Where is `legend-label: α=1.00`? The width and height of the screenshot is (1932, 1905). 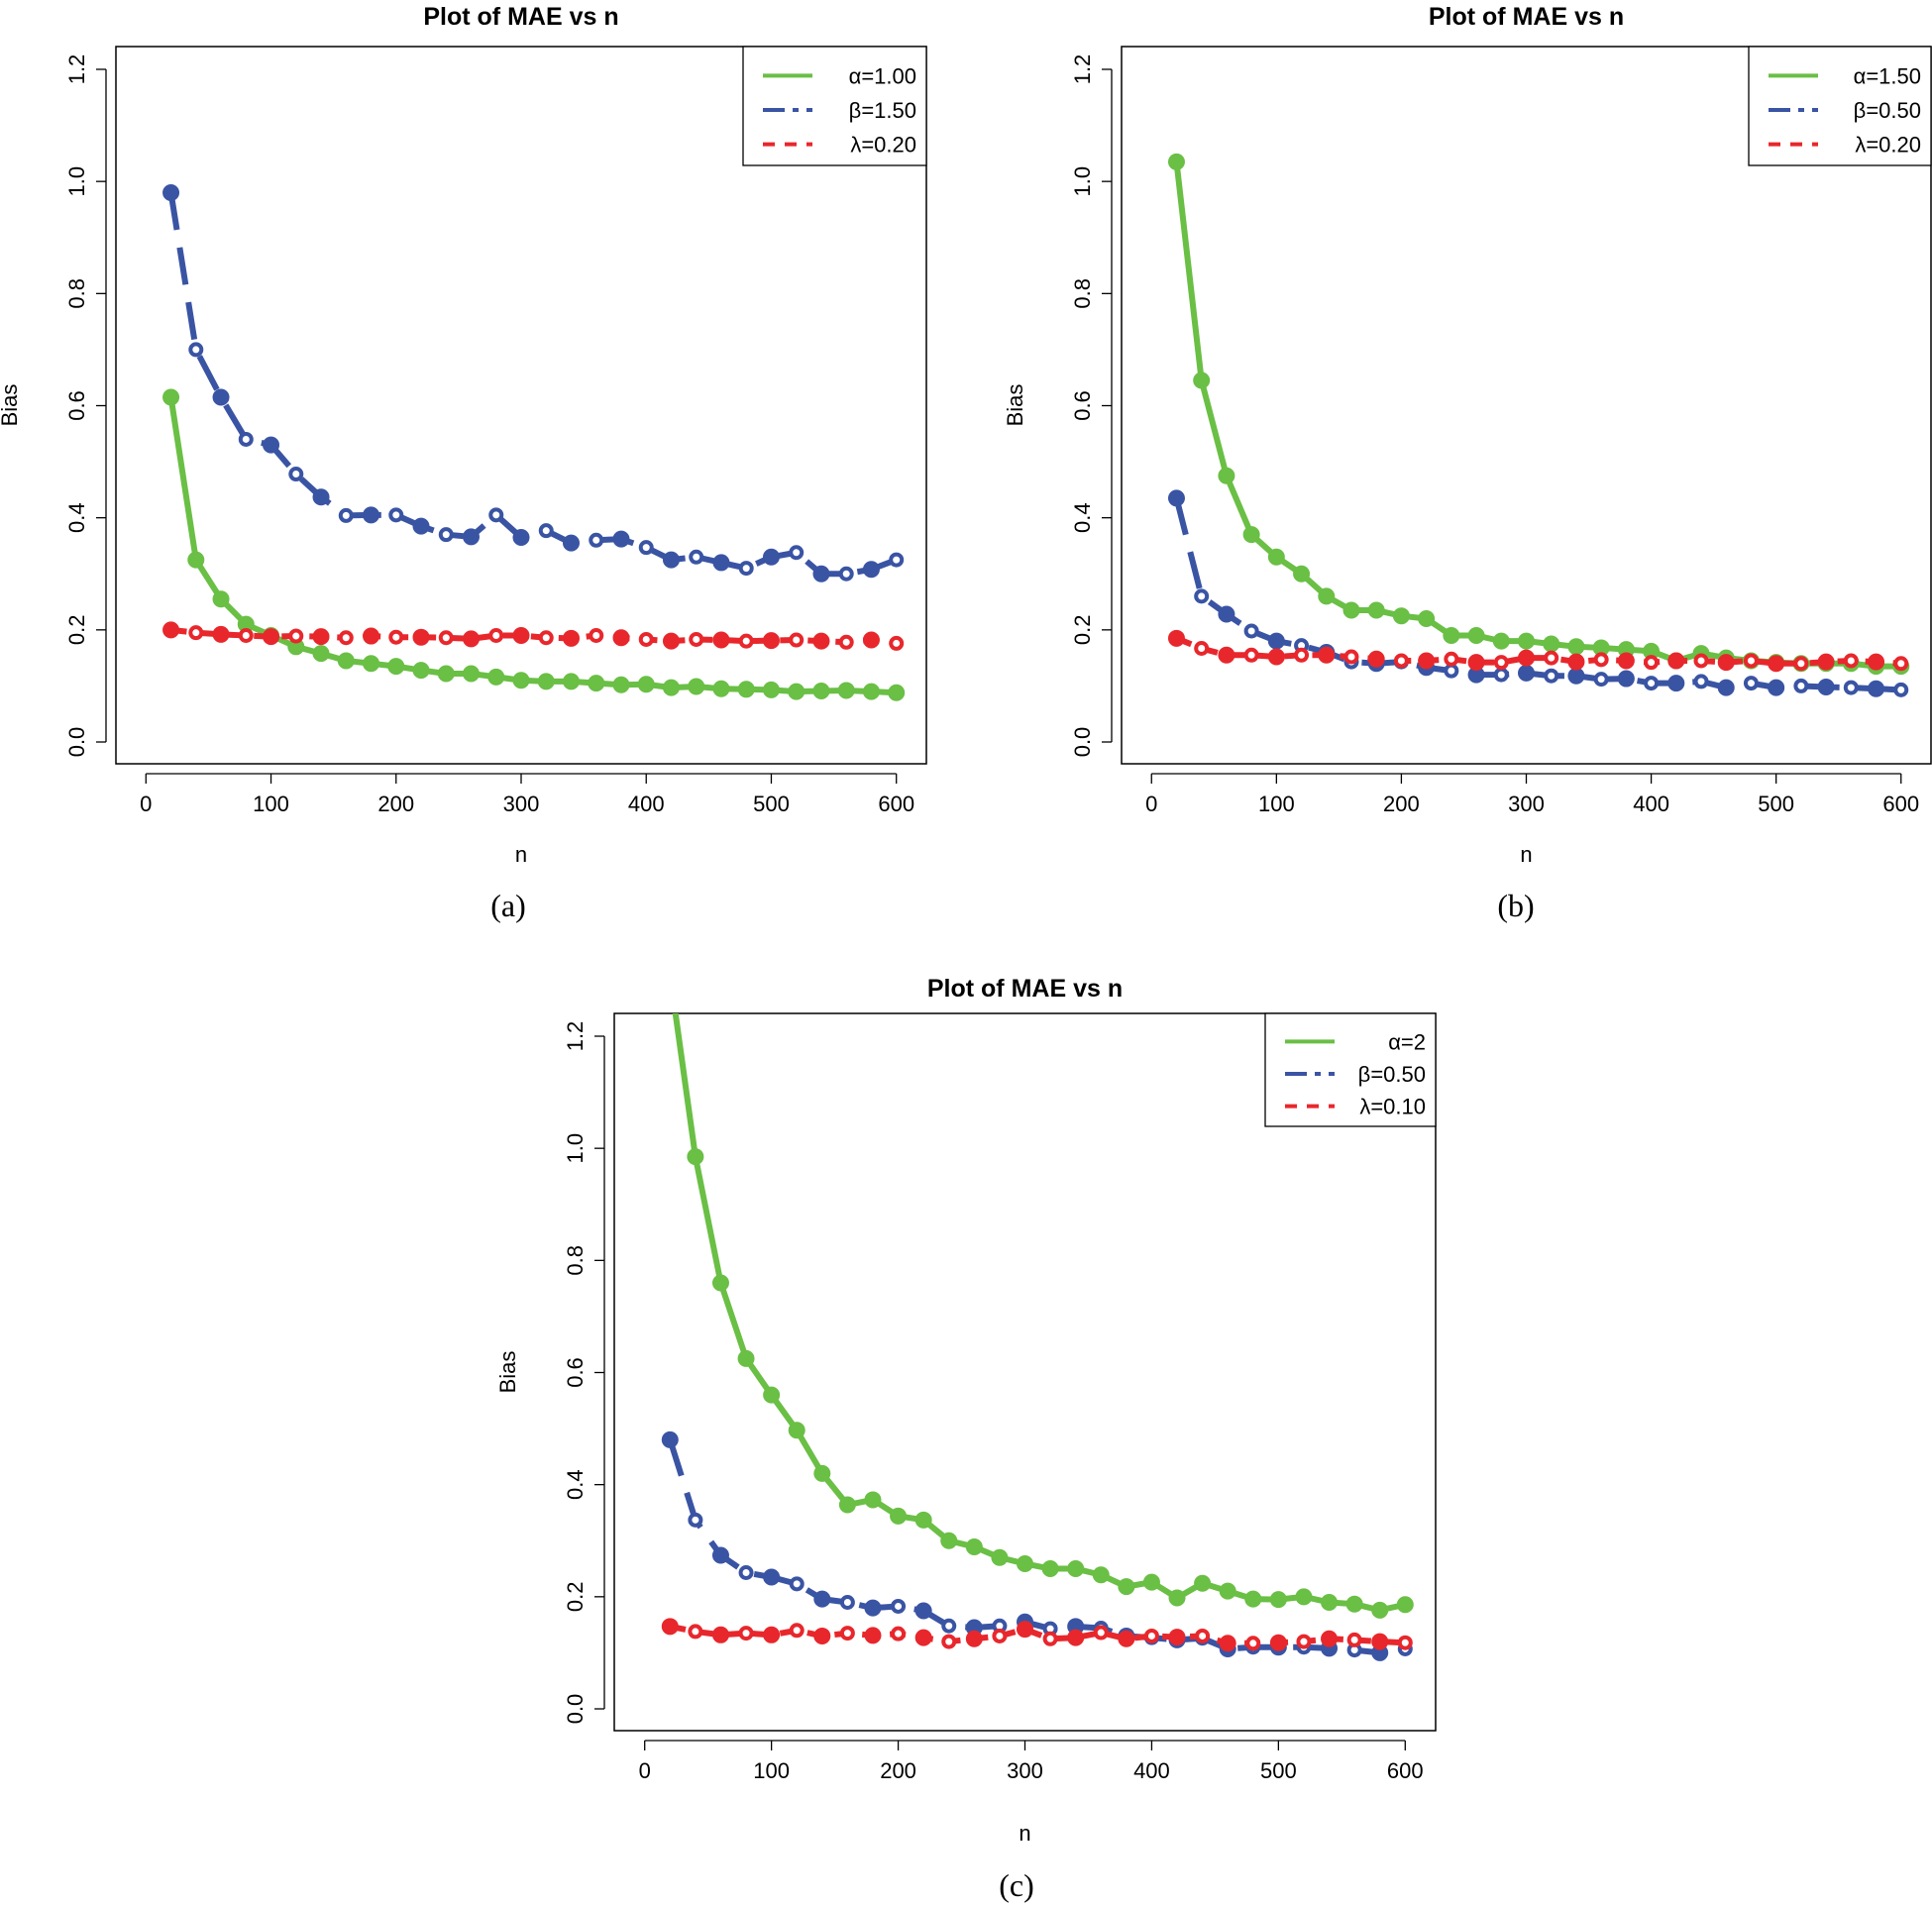 legend-label: α=1.00 is located at coordinates (882, 75).